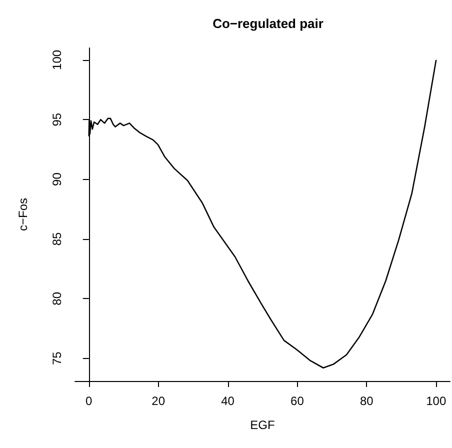 This screenshot has width=452, height=448. Describe the element at coordinates (367, 401) in the screenshot. I see `x-tick-label: 80` at that location.